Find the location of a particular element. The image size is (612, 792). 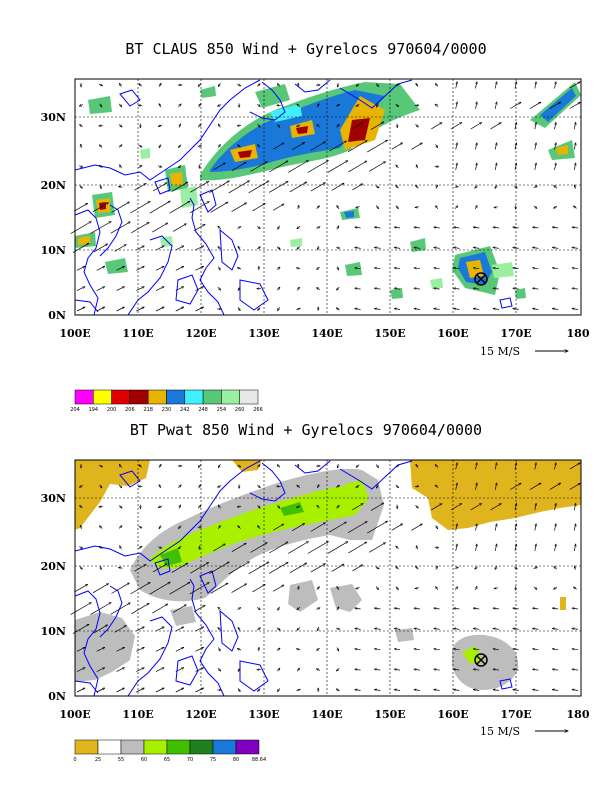

x-tick: 100E is located at coordinates (74, 333).